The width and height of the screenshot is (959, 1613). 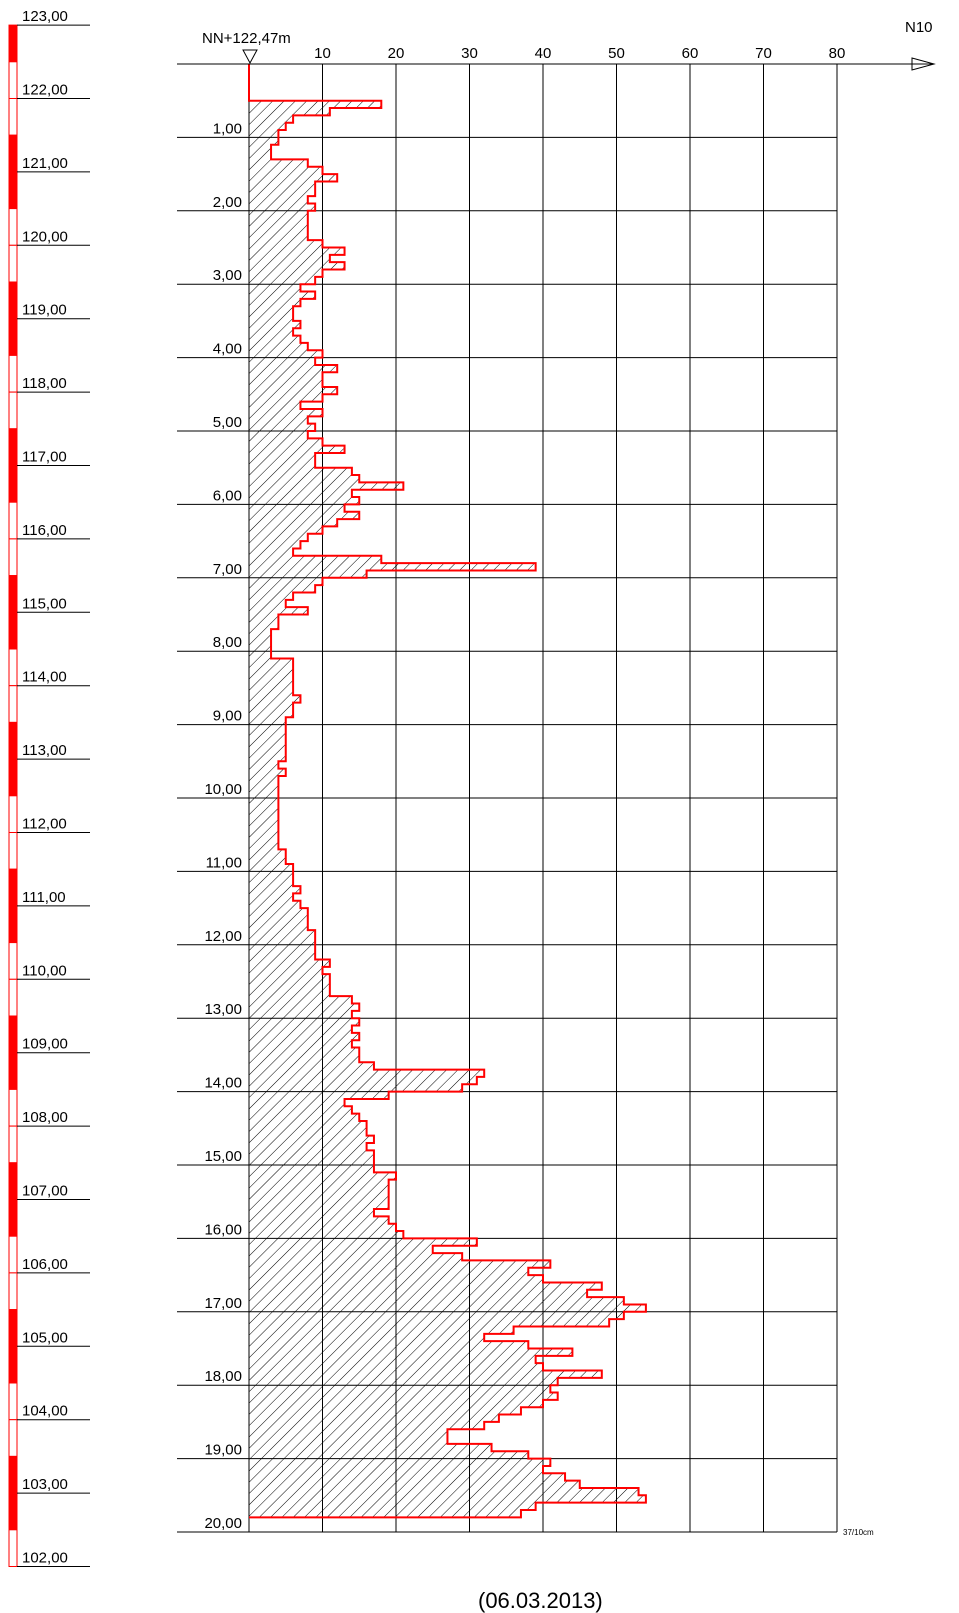 What do you see at coordinates (763, 53) in the screenshot?
I see `x-tick-label: 70` at bounding box center [763, 53].